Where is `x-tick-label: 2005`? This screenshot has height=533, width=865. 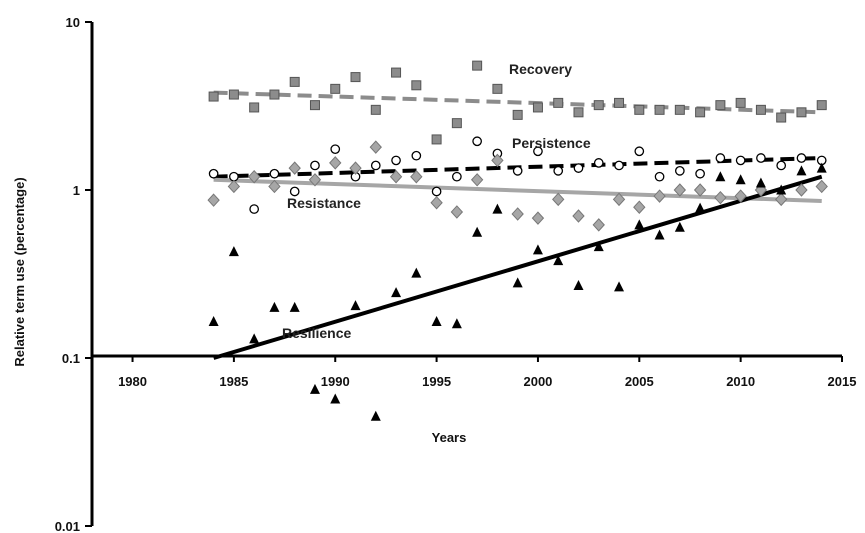
x-tick-label: 2005 is located at coordinates (639, 381).